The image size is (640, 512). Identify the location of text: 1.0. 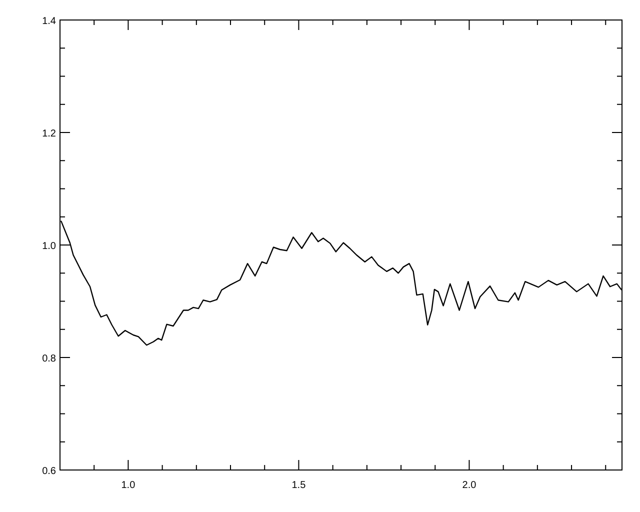
(128, 485).